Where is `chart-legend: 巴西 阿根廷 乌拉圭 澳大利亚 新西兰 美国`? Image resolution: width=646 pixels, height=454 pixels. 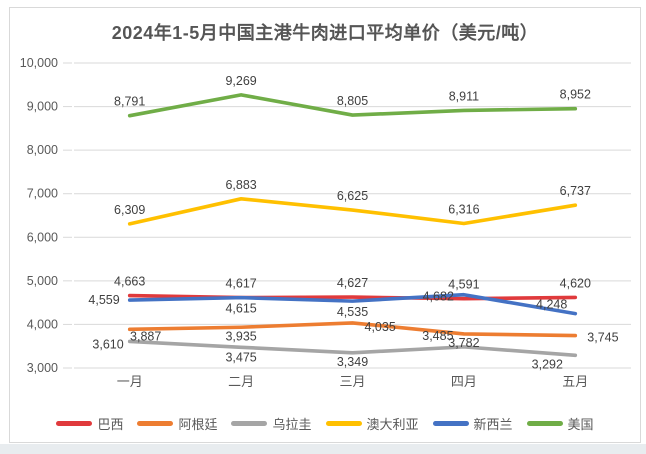
chart-legend: 巴西 阿根廷 乌拉圭 澳大利亚 新西兰 美国 is located at coordinates (325, 423).